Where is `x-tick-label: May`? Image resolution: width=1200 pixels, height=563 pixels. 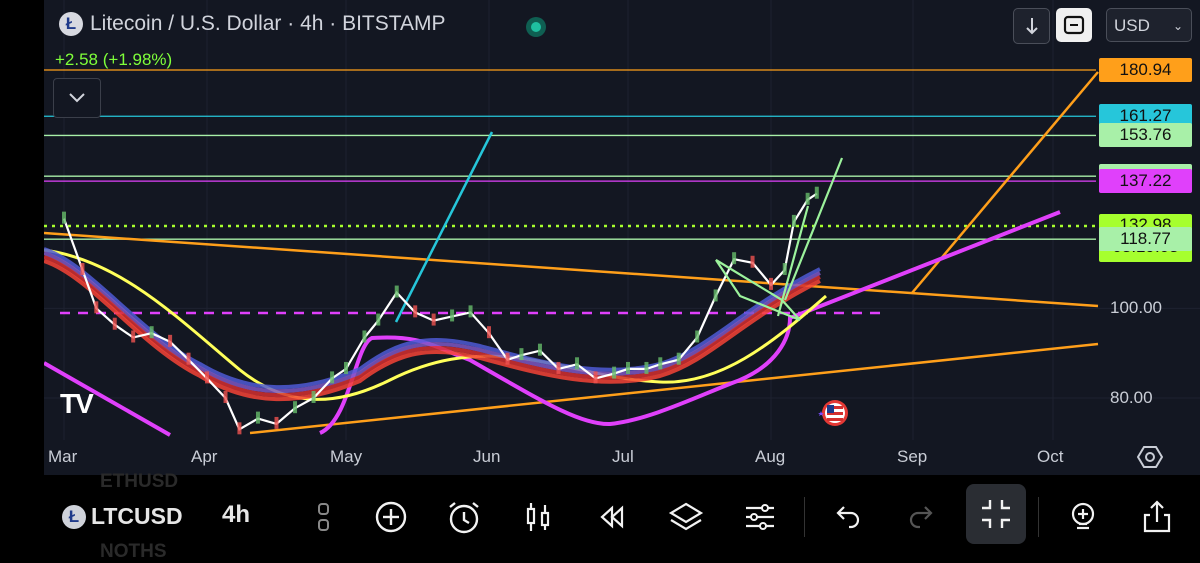
x-tick-label: May is located at coordinates (346, 456).